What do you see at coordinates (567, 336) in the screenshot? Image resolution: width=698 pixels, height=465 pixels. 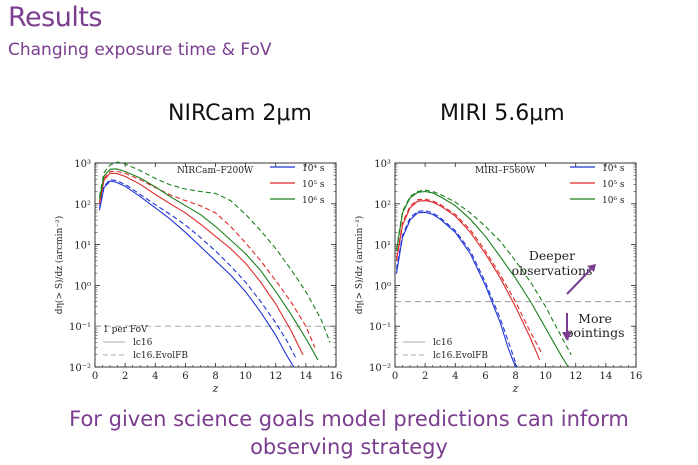 I see `arrow-down-head` at bounding box center [567, 336].